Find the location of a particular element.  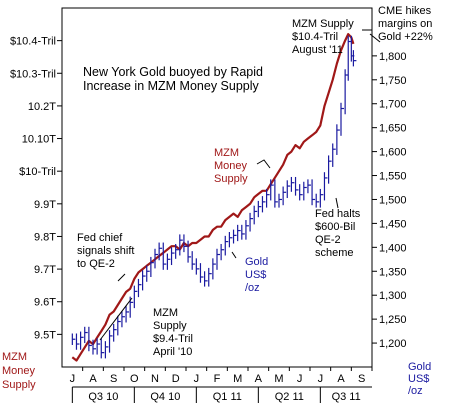

chart-title: Increase in MZM Money Supply is located at coordinates (171, 86).